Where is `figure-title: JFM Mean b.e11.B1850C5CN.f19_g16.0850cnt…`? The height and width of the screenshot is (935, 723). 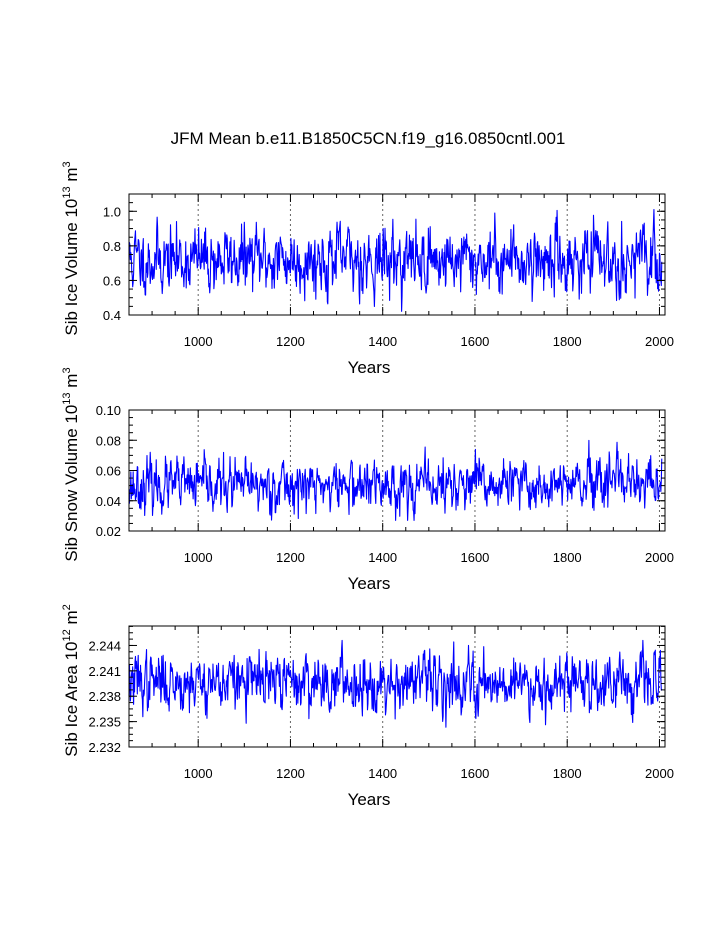 figure-title: JFM Mean b.e11.B1850C5CN.f19_g16.0850cnt… is located at coordinates (368, 138).